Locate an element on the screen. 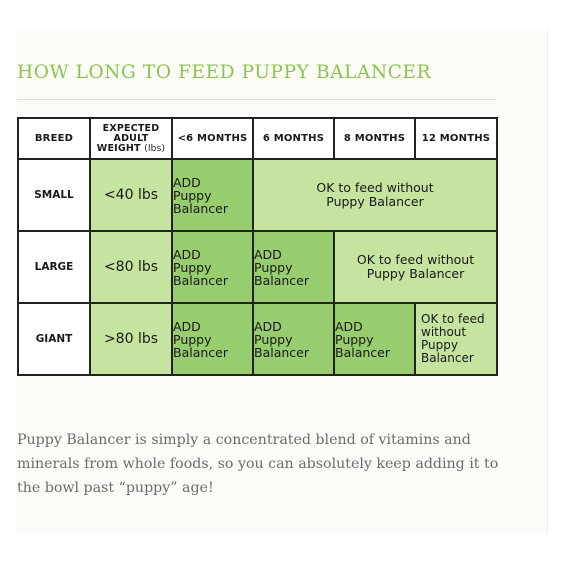  breed-giant: GIANT is located at coordinates (54, 339).